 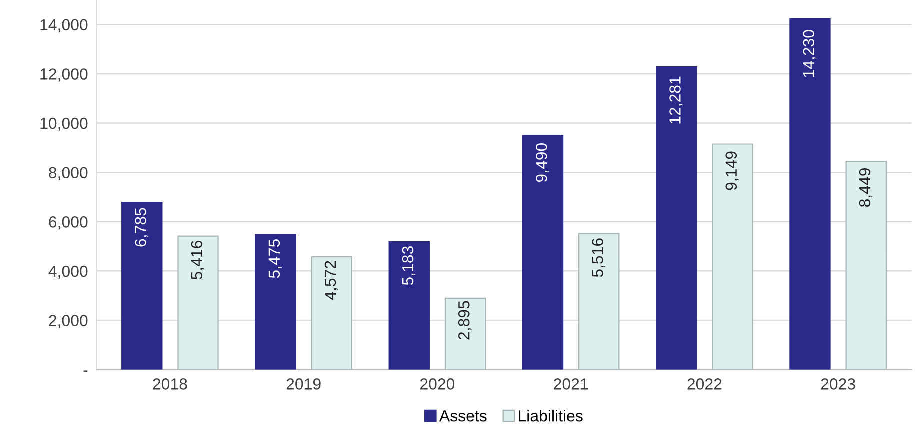 I want to click on y-tick-label: 10,000, so click(x=64, y=125).